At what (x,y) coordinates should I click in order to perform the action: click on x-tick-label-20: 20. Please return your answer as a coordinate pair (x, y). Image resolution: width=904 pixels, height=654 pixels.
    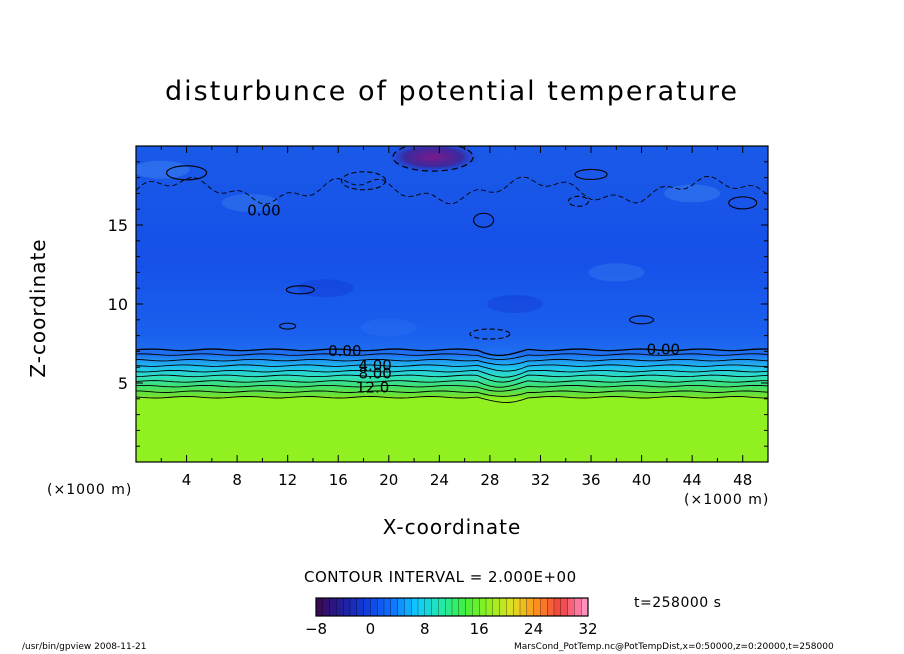
    Looking at the image, I should click on (388, 480).